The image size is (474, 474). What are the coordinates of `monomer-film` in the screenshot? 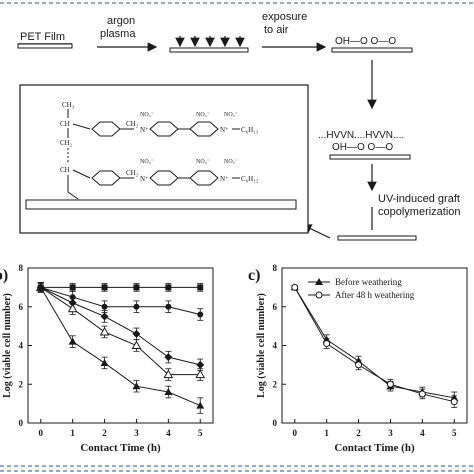 It's located at (370, 157).